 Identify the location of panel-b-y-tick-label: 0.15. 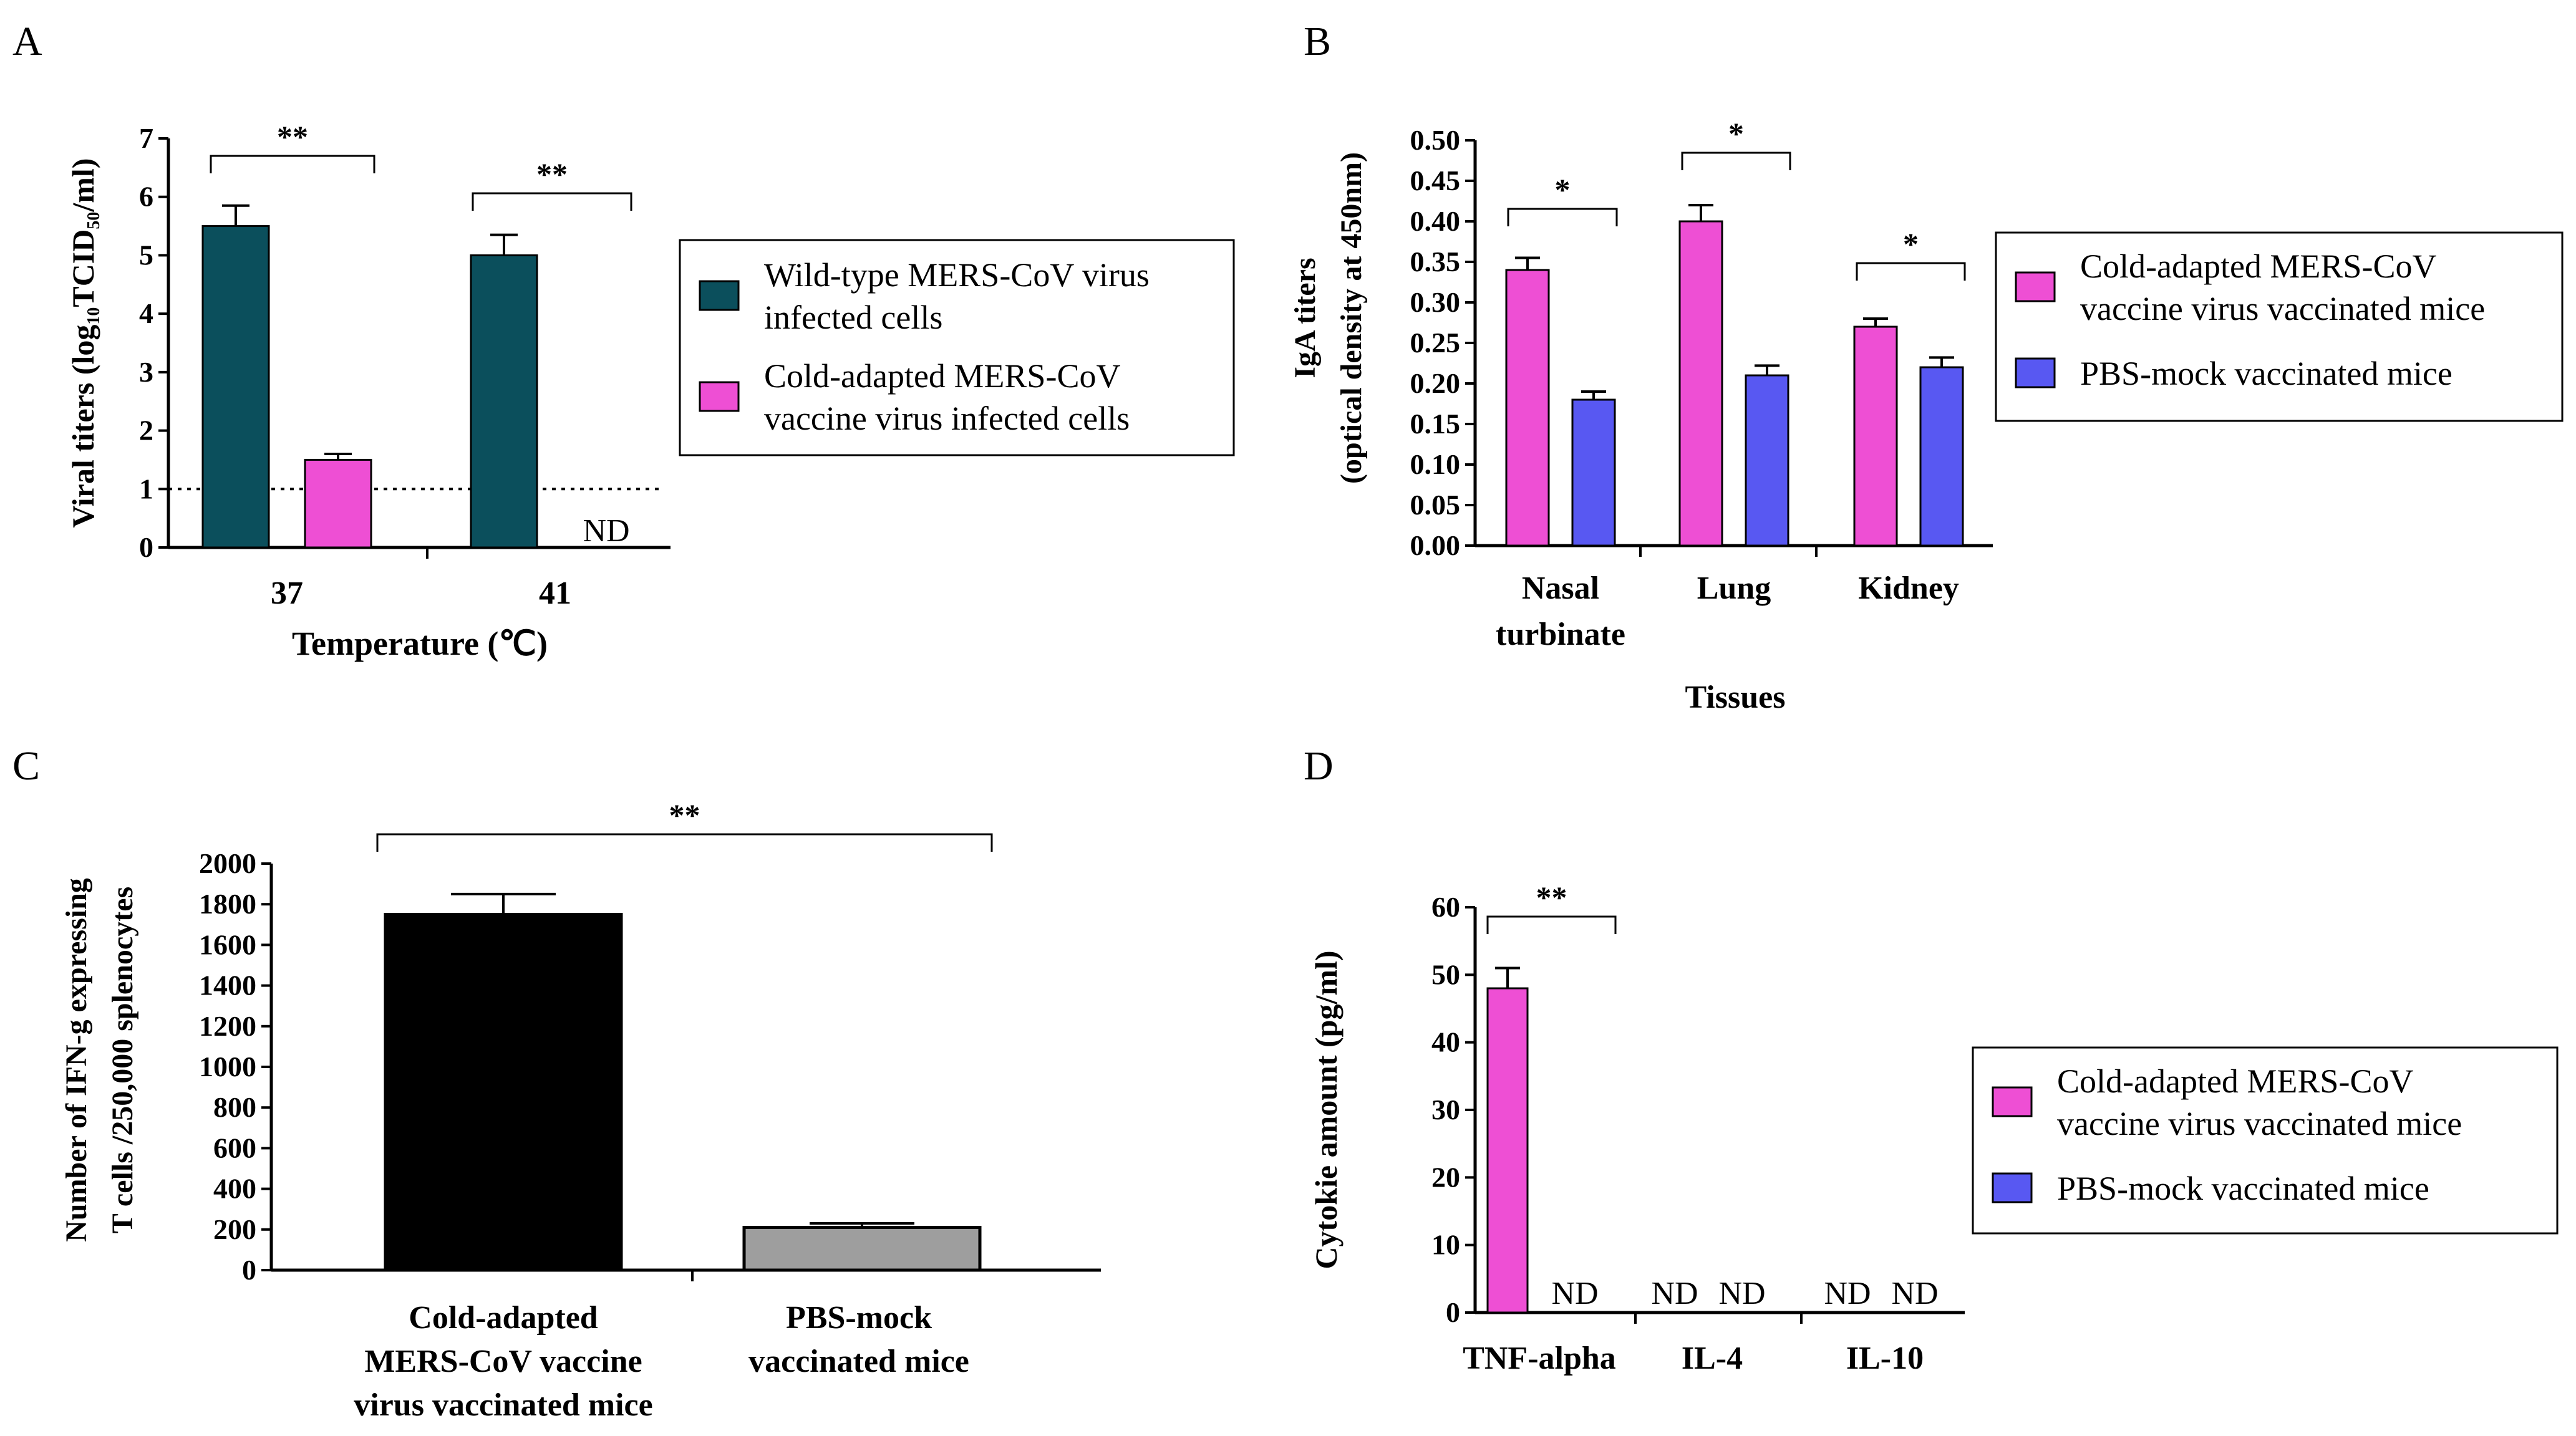
(1435, 424).